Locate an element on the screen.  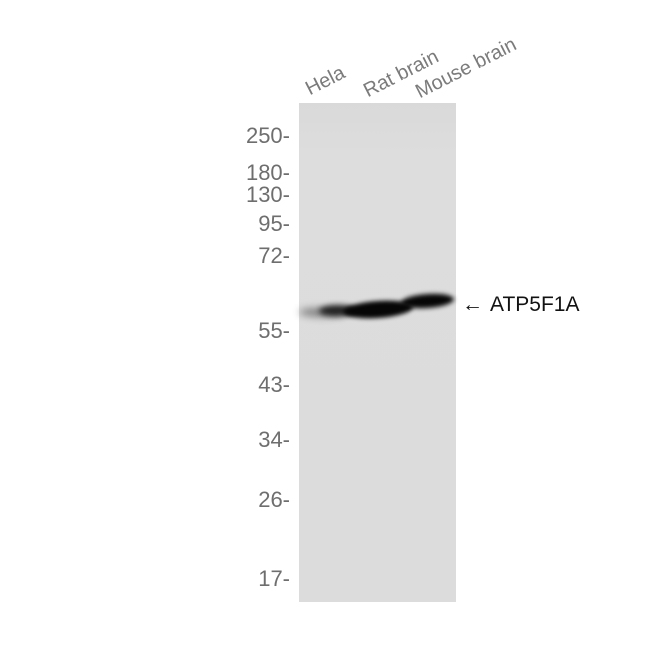
mw-marker-17: 17- is located at coordinates (274, 578).